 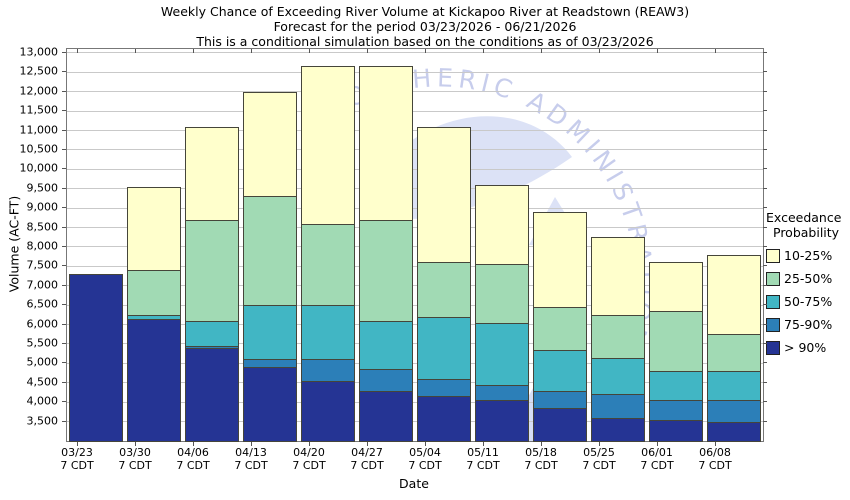 What do you see at coordinates (39, 168) in the screenshot?
I see `y-tick-label: 10,000` at bounding box center [39, 168].